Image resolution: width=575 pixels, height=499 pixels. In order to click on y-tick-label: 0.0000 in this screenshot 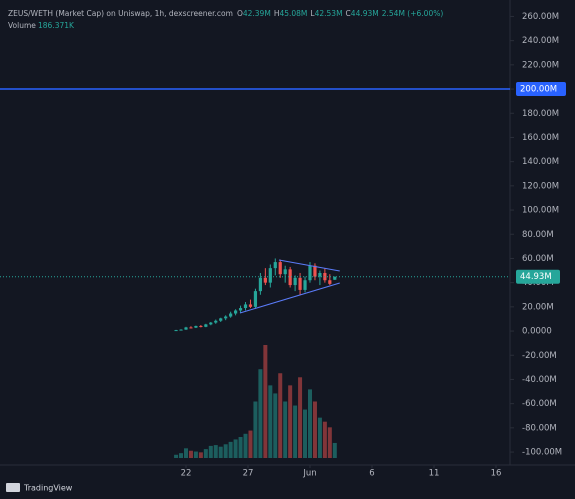, I will do `click(537, 332)`.